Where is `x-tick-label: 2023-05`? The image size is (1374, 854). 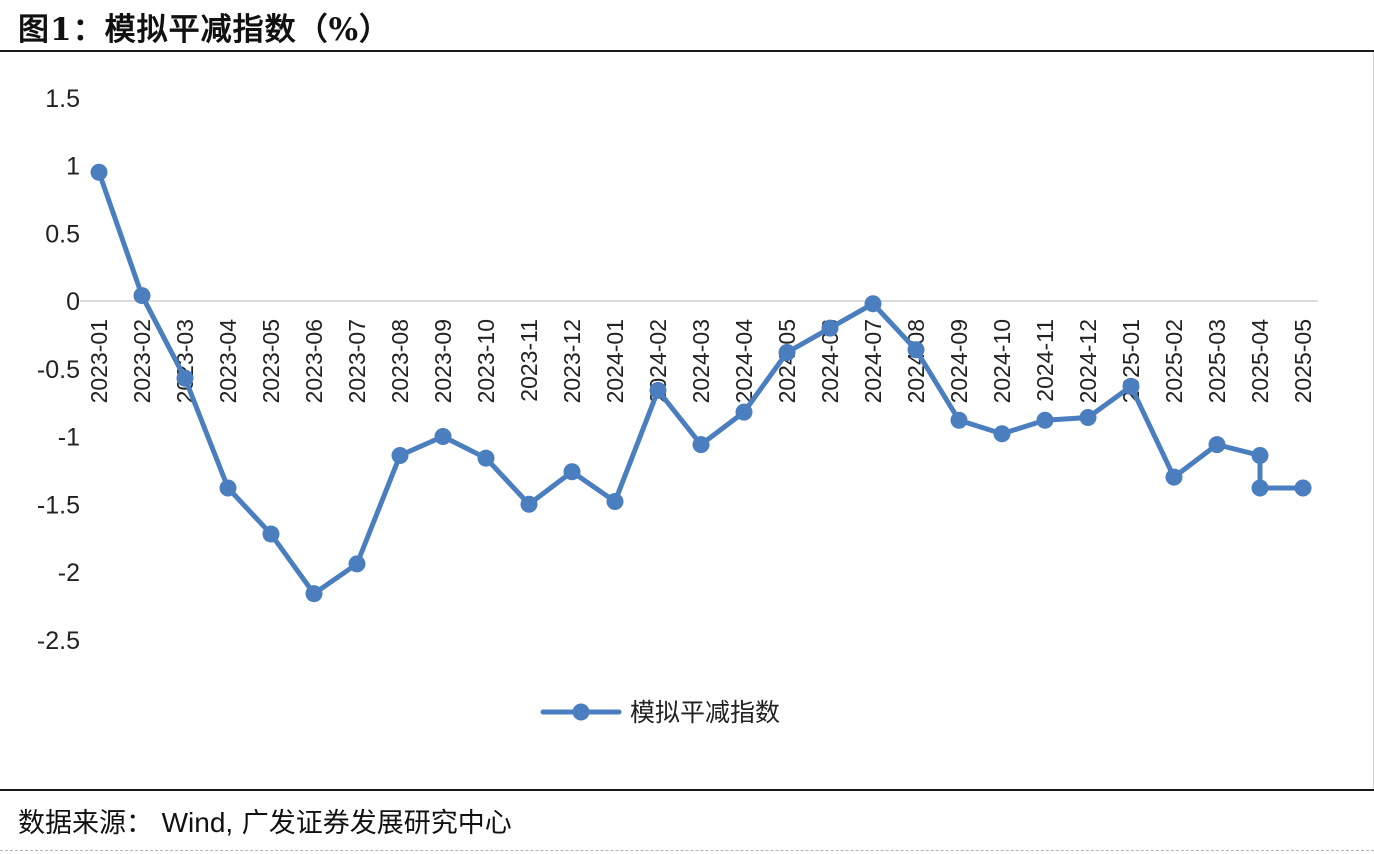
x-tick-label: 2023-05 is located at coordinates (271, 361).